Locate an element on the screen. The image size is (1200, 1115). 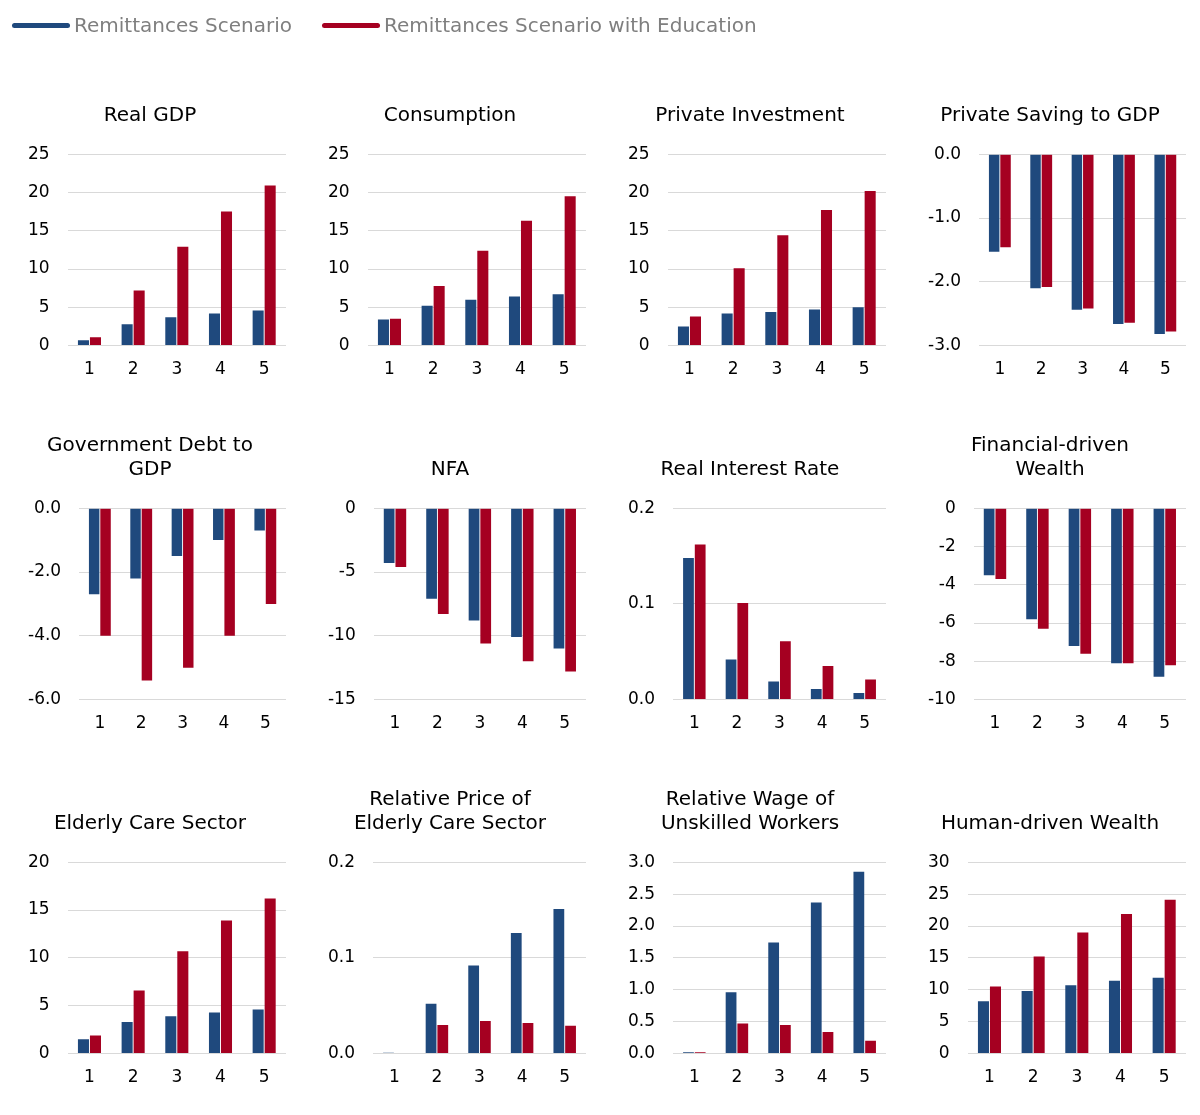
y-tick-label: 3.0 is located at coordinates (641, 860).